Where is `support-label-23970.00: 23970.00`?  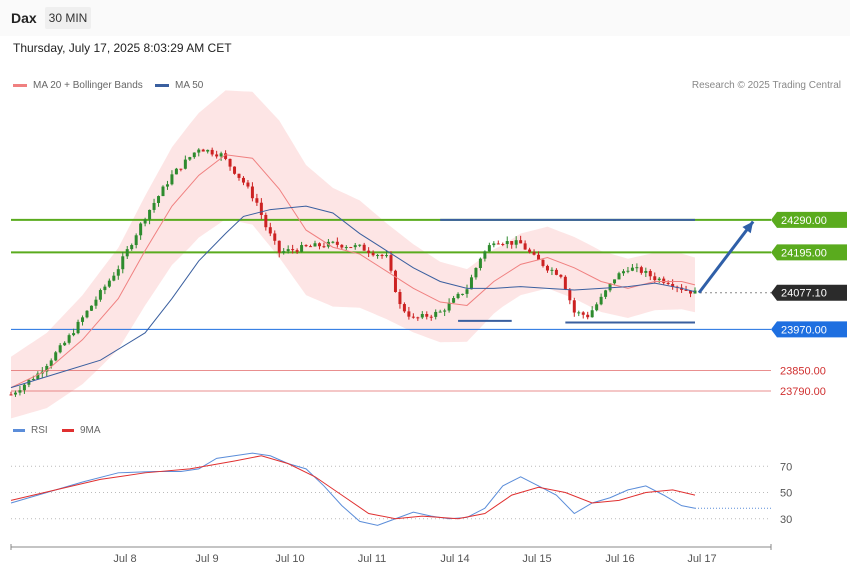
support-label-23970.00: 23970.00 is located at coordinates (804, 330).